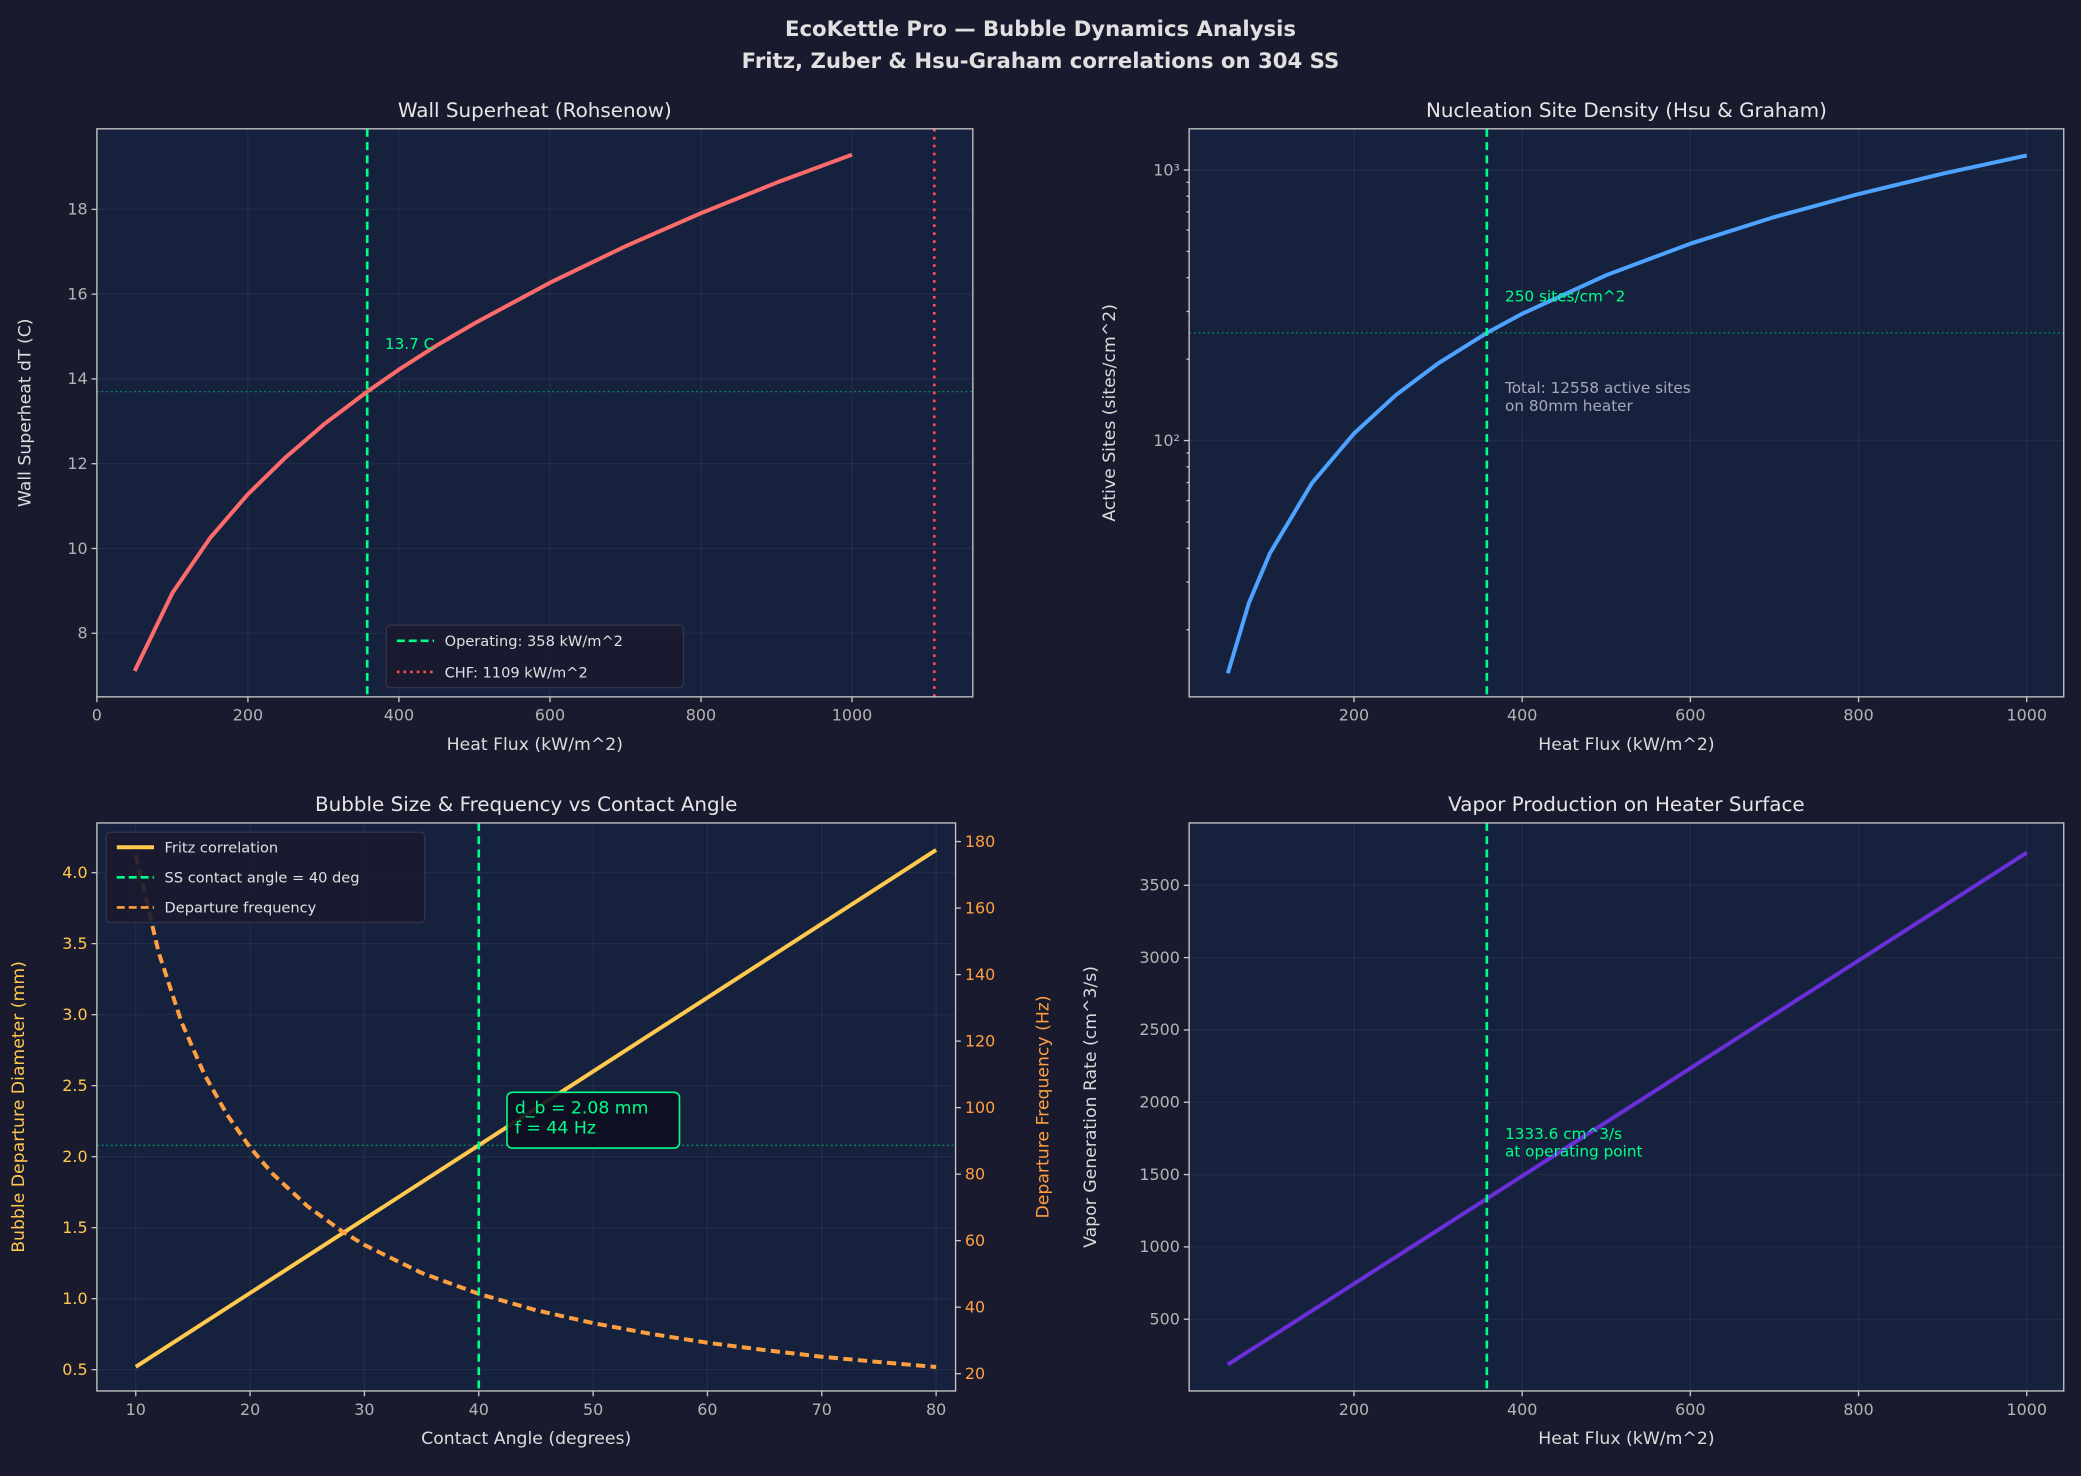  What do you see at coordinates (479, 1409) in the screenshot?
I see `x-tick-label: 40` at bounding box center [479, 1409].